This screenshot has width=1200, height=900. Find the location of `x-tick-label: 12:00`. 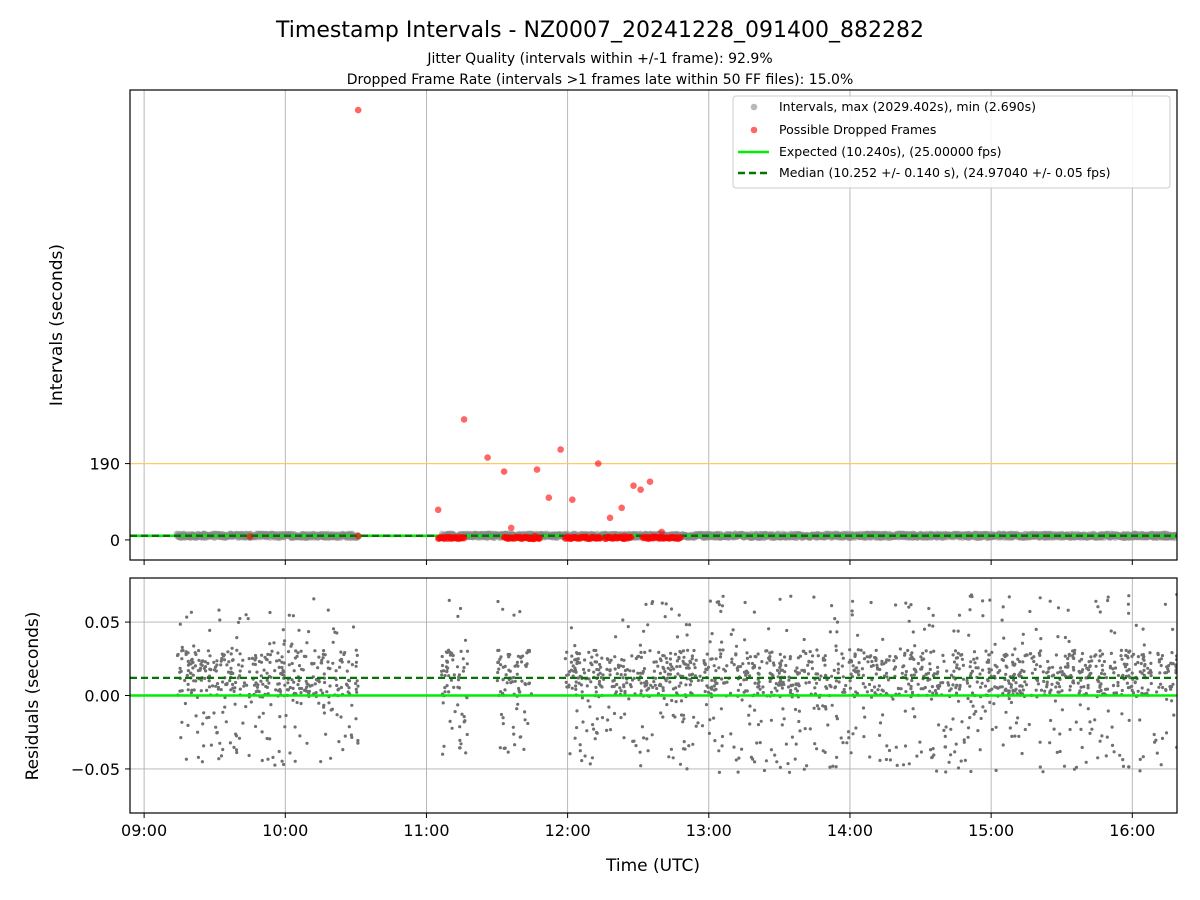

x-tick-label: 12:00 is located at coordinates (568, 830).